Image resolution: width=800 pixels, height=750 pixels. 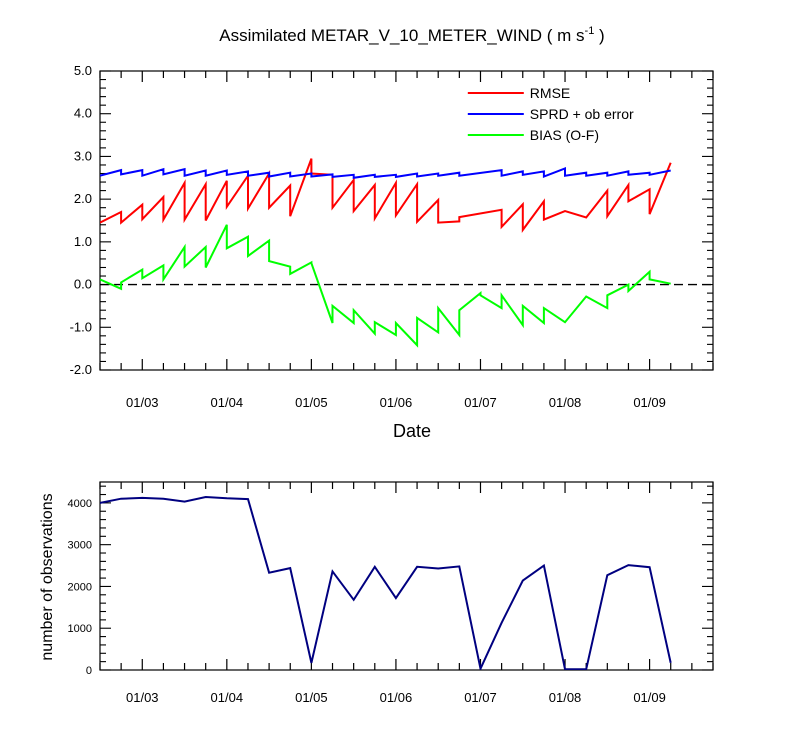 I want to click on y-tick-label: 2000, so click(x=80, y=587).